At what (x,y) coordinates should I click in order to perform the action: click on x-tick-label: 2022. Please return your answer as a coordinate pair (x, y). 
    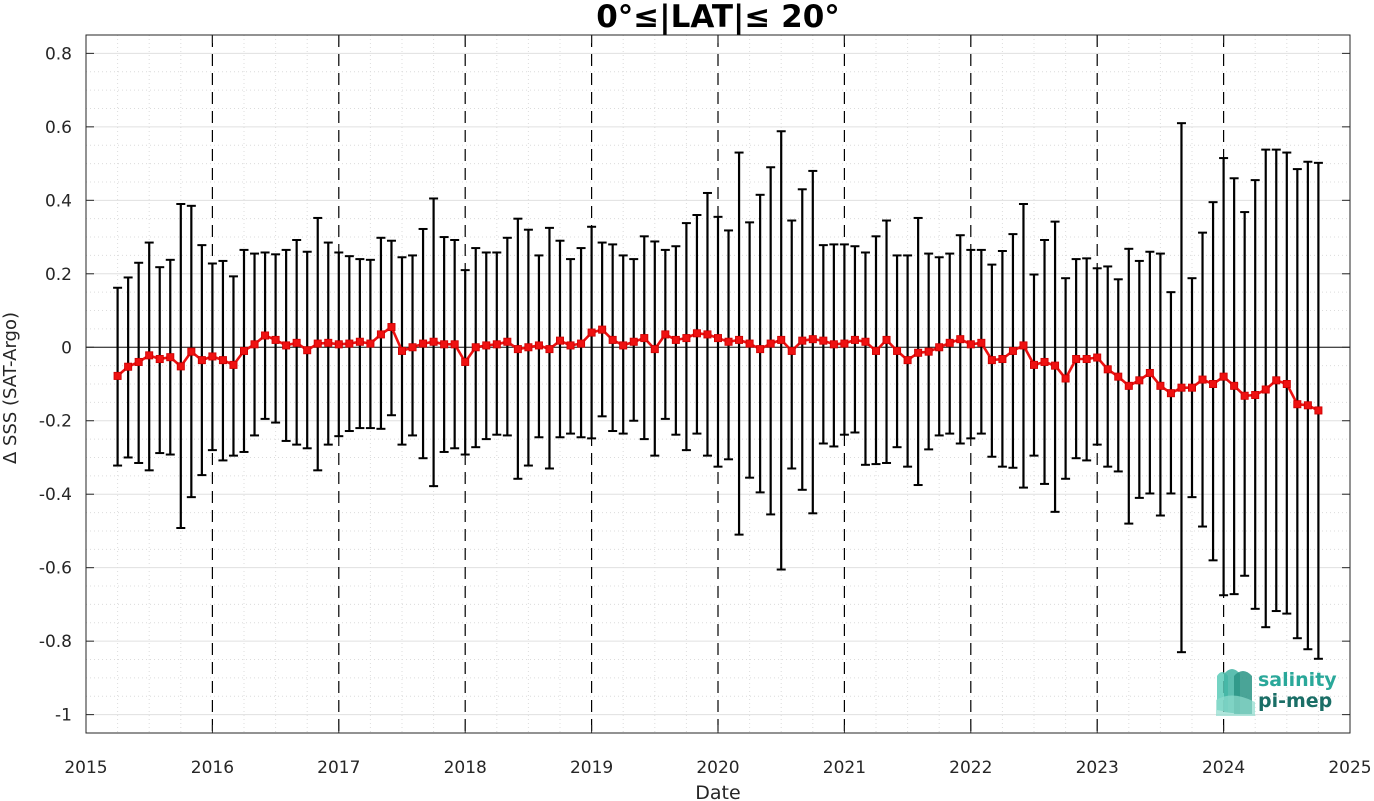
    Looking at the image, I should click on (970, 768).